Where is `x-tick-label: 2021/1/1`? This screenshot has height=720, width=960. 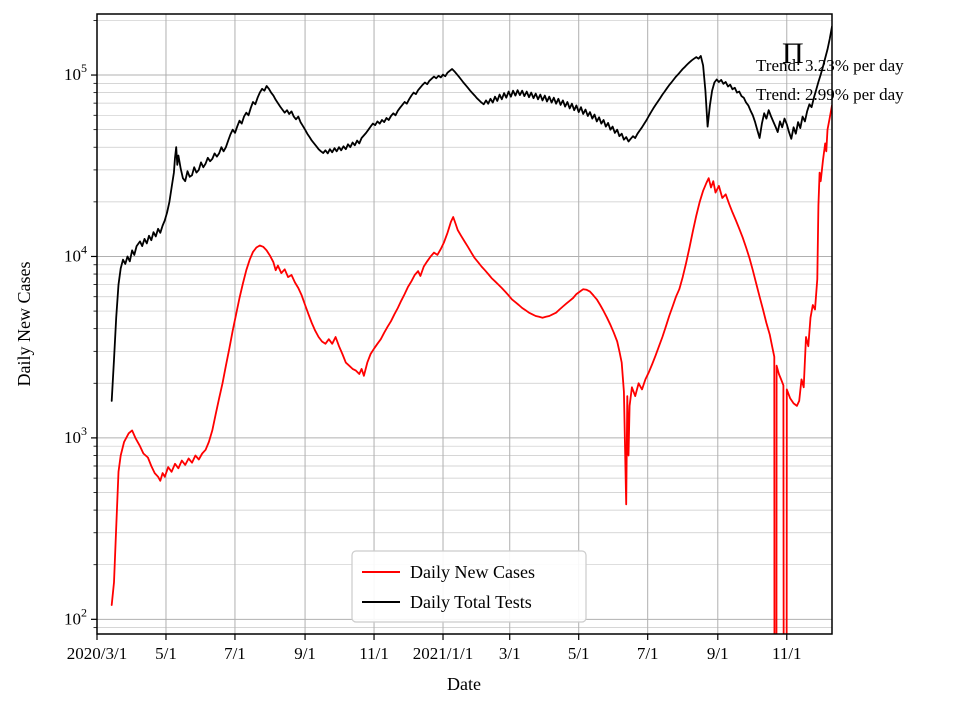 x-tick-label: 2021/1/1 is located at coordinates (443, 653).